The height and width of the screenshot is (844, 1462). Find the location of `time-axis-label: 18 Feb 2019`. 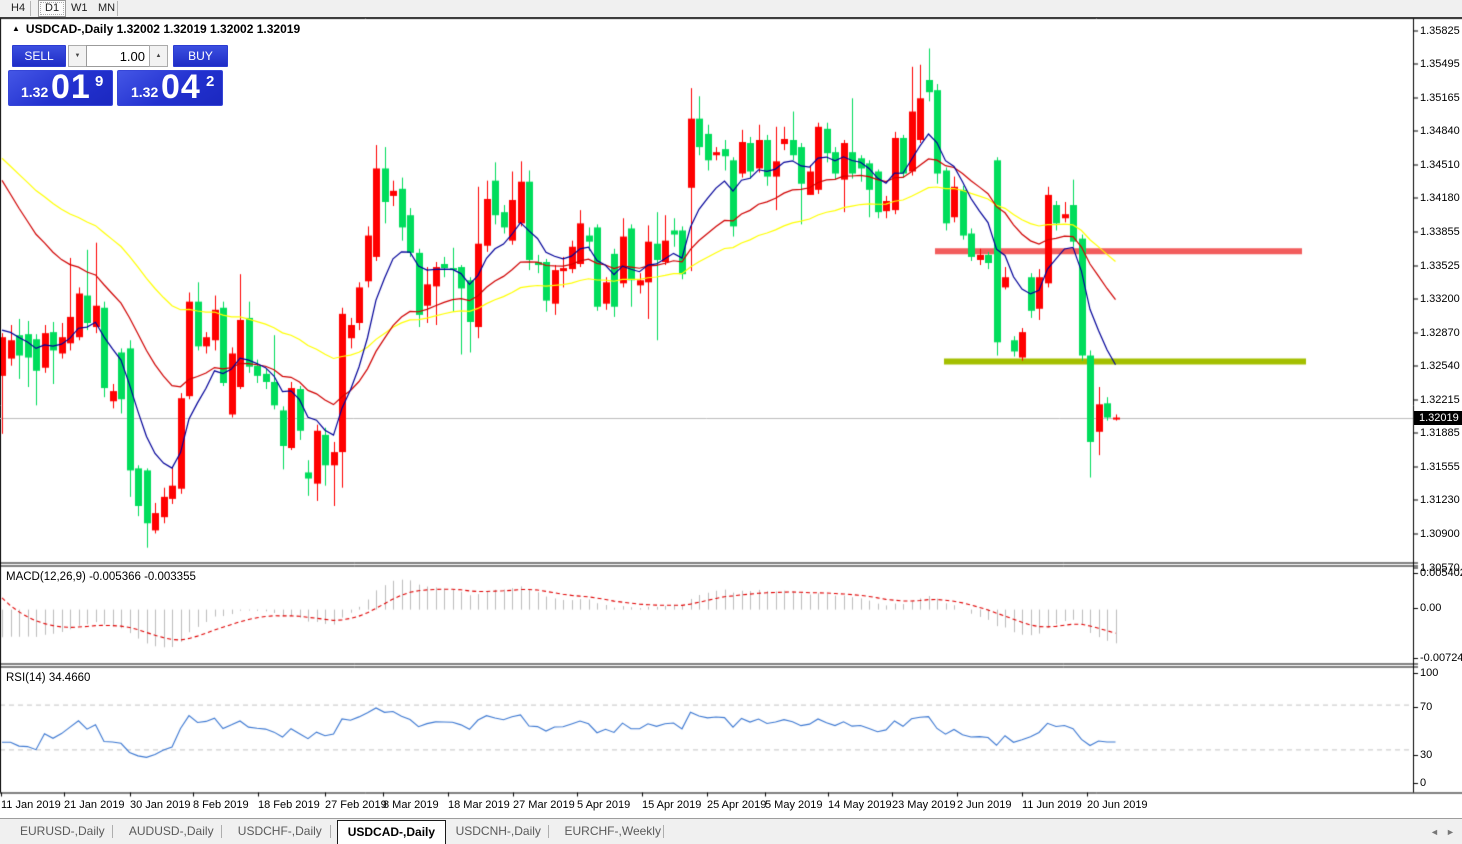

time-axis-label: 18 Feb 2019 is located at coordinates (289, 805).